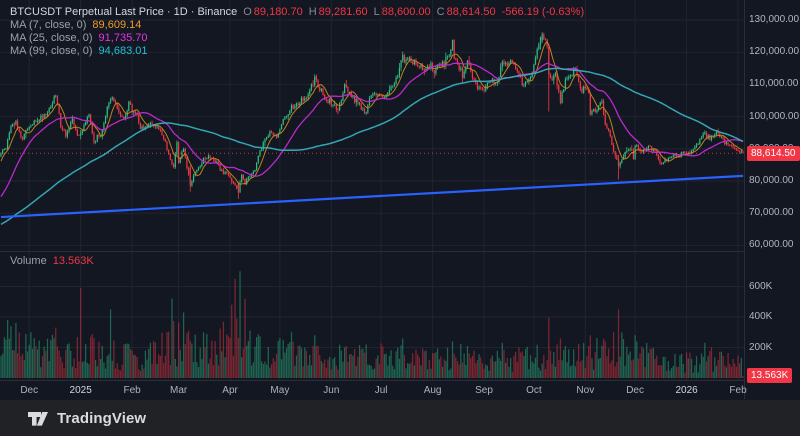 The width and height of the screenshot is (800, 436). I want to click on time-tick-month: Oct, so click(534, 390).